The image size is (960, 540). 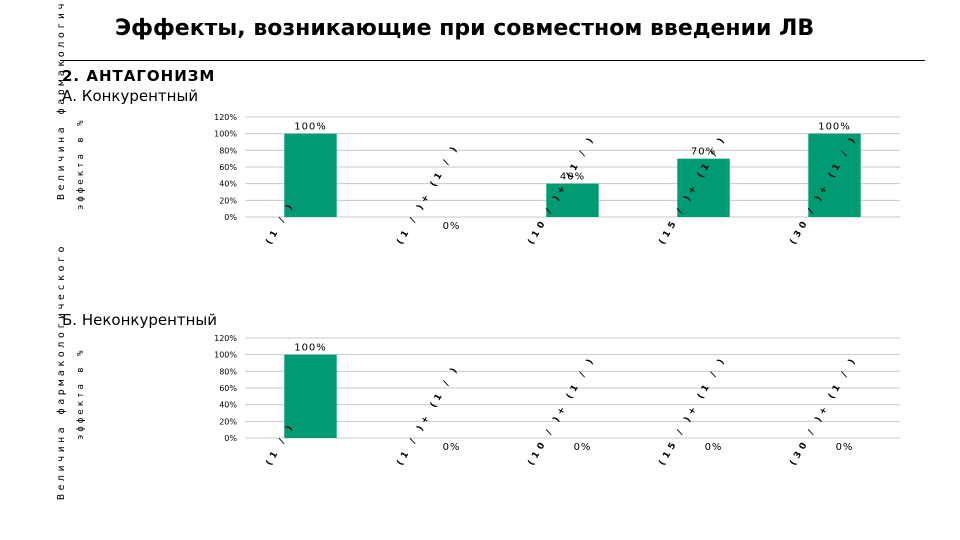 What do you see at coordinates (492, 60) in the screenshot?
I see `title-divider` at bounding box center [492, 60].